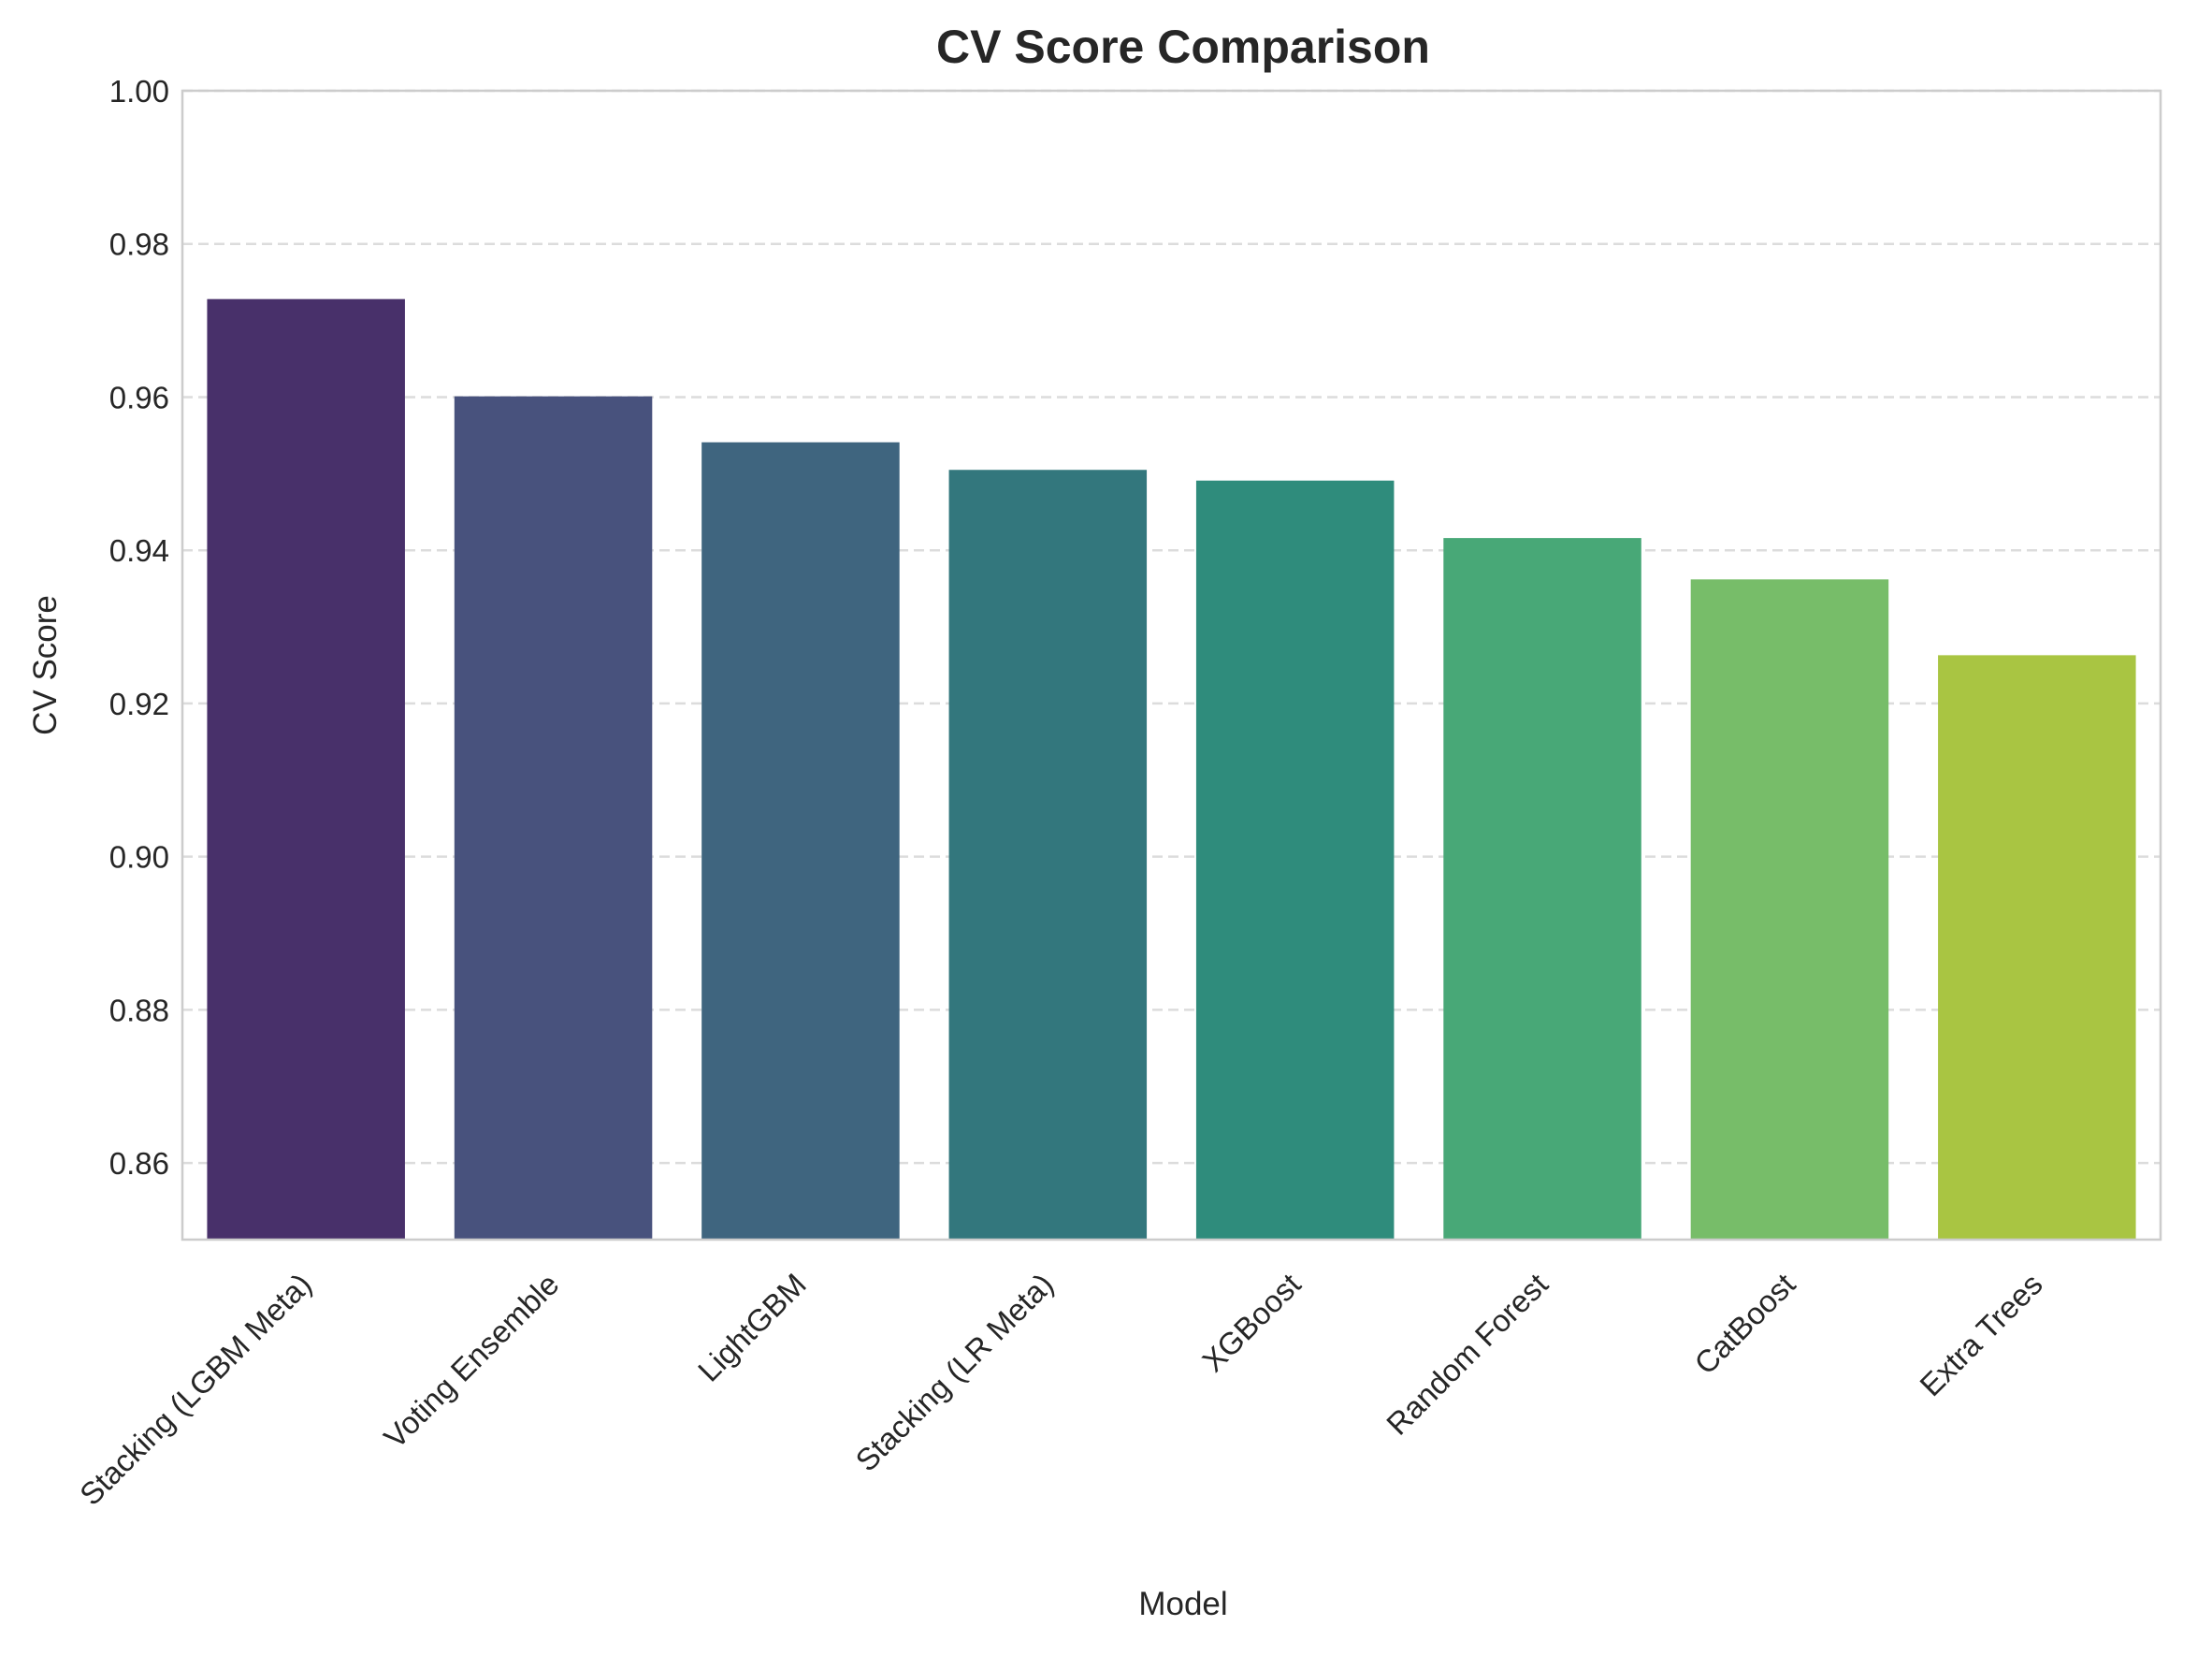  What do you see at coordinates (45, 665) in the screenshot?
I see `y-axis-label: CV Score` at bounding box center [45, 665].